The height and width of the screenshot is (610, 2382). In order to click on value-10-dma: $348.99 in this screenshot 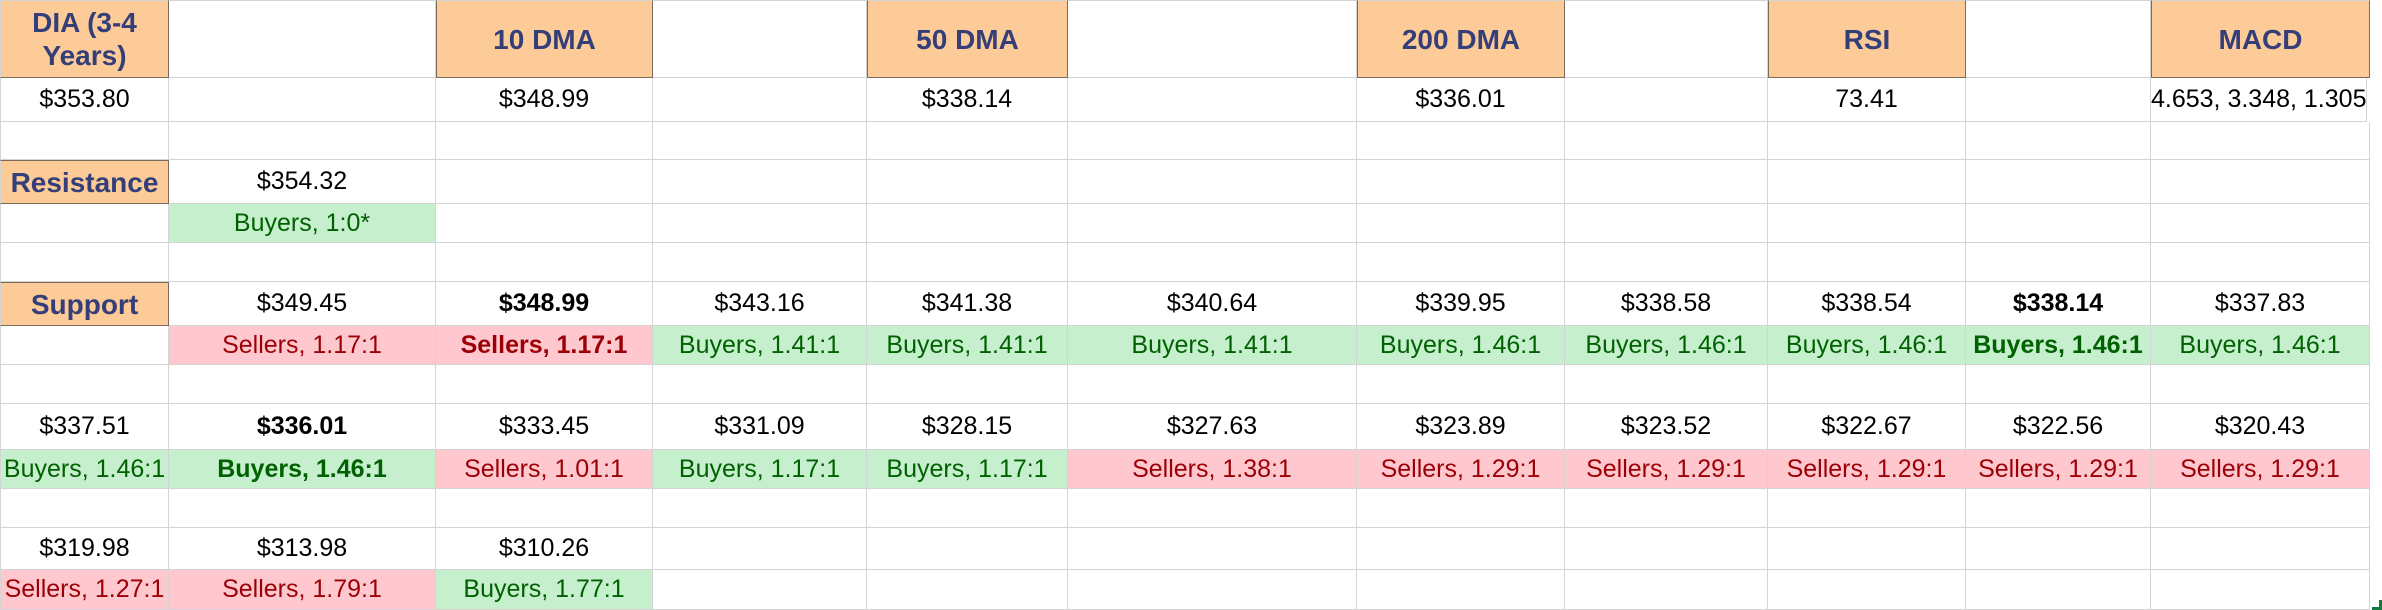, I will do `click(544, 100)`.